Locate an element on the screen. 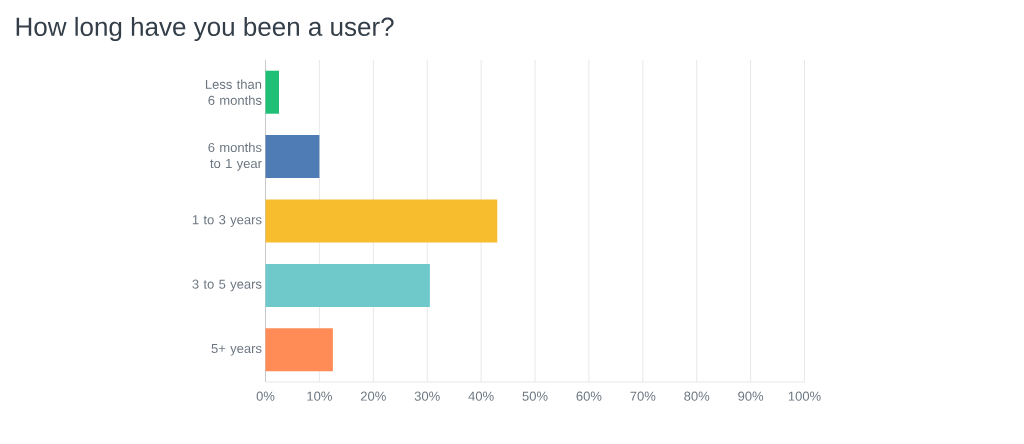  y-tick-label: 3 to 5 years is located at coordinates (227, 285).